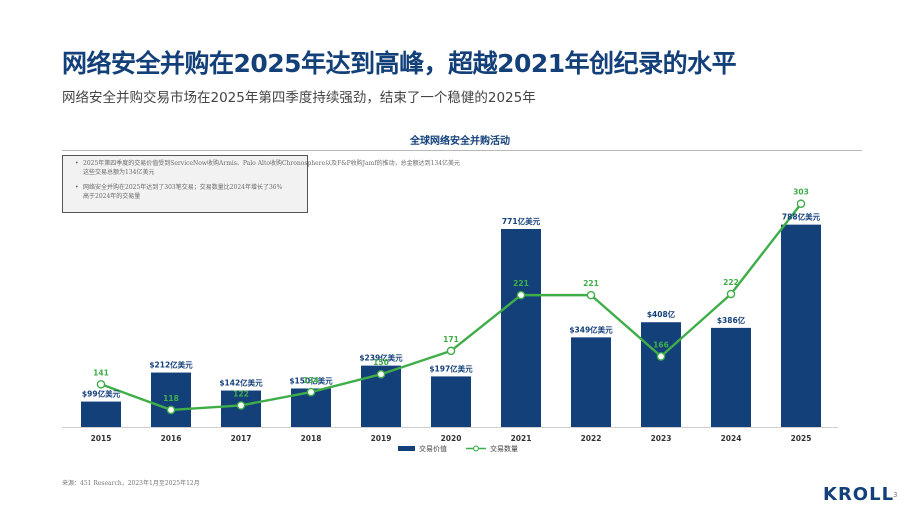 The width and height of the screenshot is (920, 518). Describe the element at coordinates (521, 295) in the screenshot. I see `line-point-2021` at that location.